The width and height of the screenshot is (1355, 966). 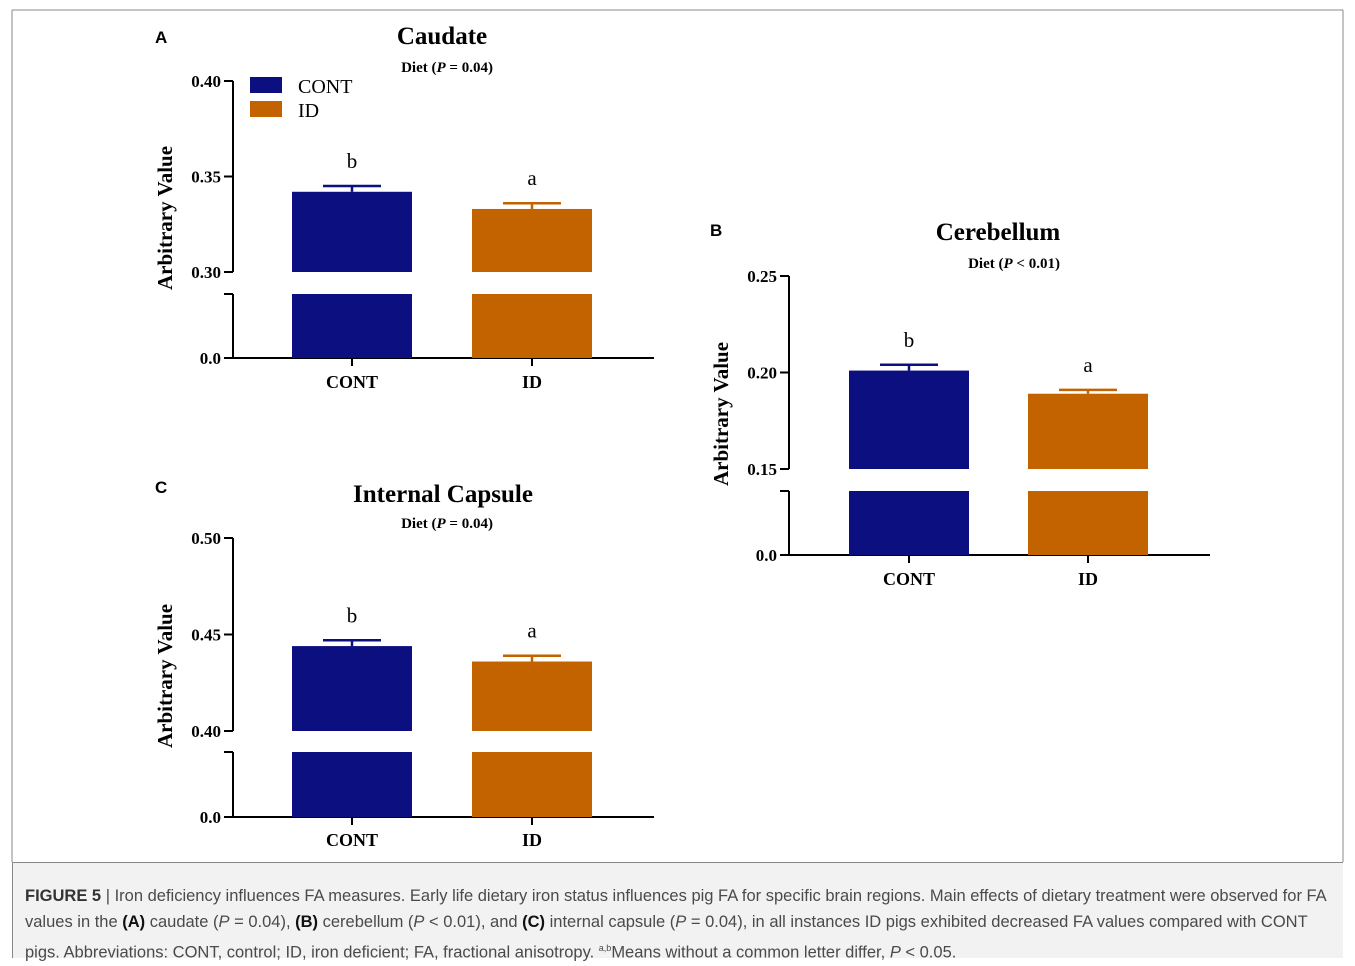 I want to click on caption-text: Means without a common letter differ,, so click(x=750, y=952).